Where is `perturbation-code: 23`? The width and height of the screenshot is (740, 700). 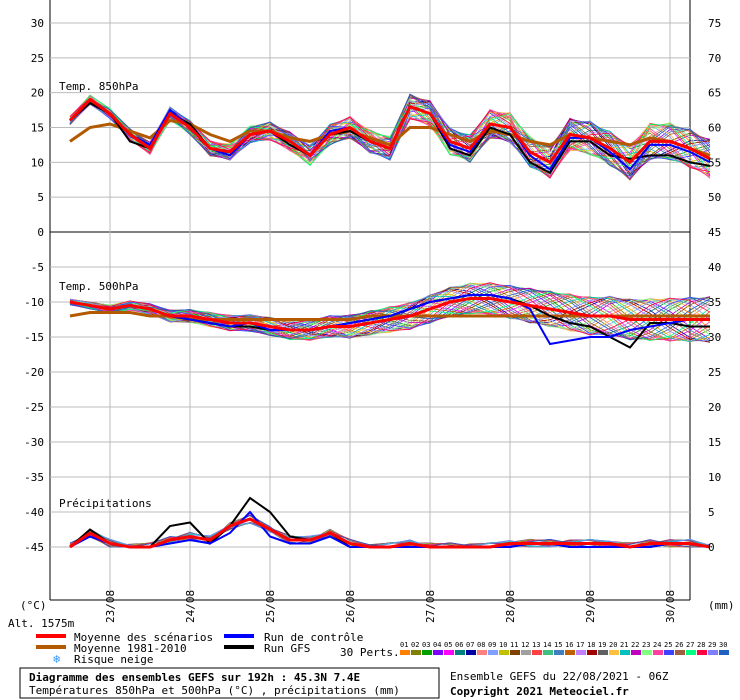
perturbation-code: 23 is located at coordinates (646, 645).